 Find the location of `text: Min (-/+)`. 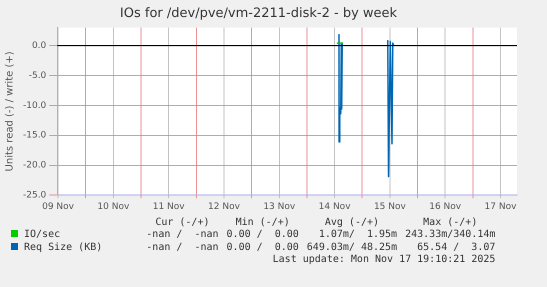

text: Min (-/+) is located at coordinates (262, 222).